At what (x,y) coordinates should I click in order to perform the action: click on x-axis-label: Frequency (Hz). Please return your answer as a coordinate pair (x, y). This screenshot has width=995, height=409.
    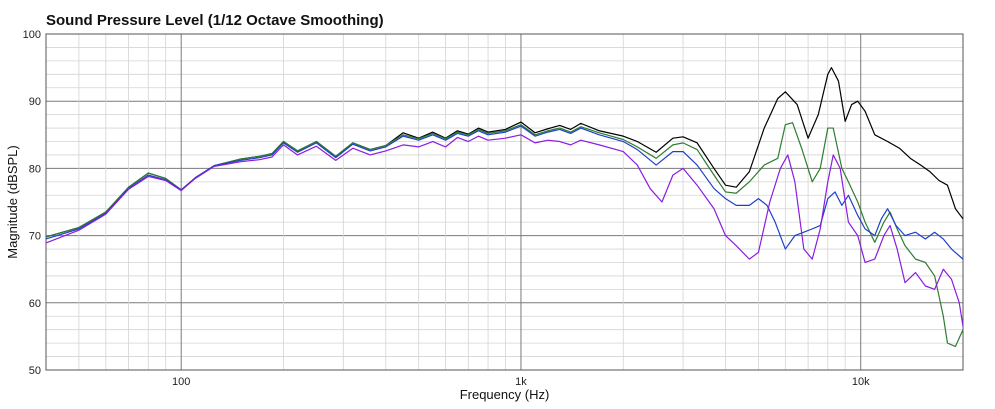
    Looking at the image, I should click on (505, 394).